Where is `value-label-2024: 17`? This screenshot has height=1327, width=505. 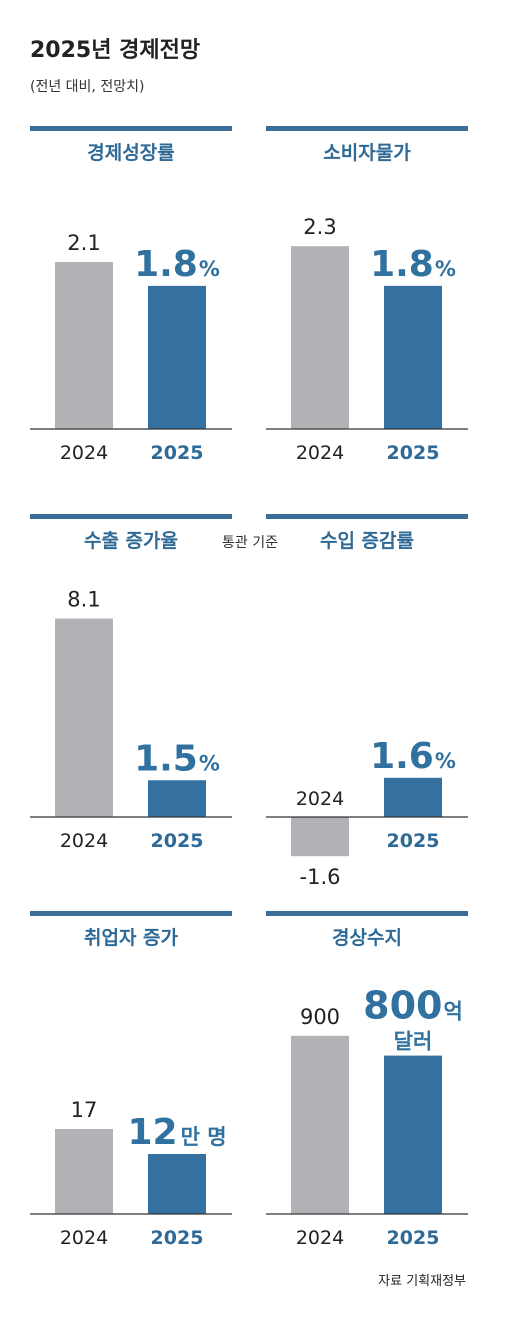
value-label-2024: 17 is located at coordinates (84, 1110).